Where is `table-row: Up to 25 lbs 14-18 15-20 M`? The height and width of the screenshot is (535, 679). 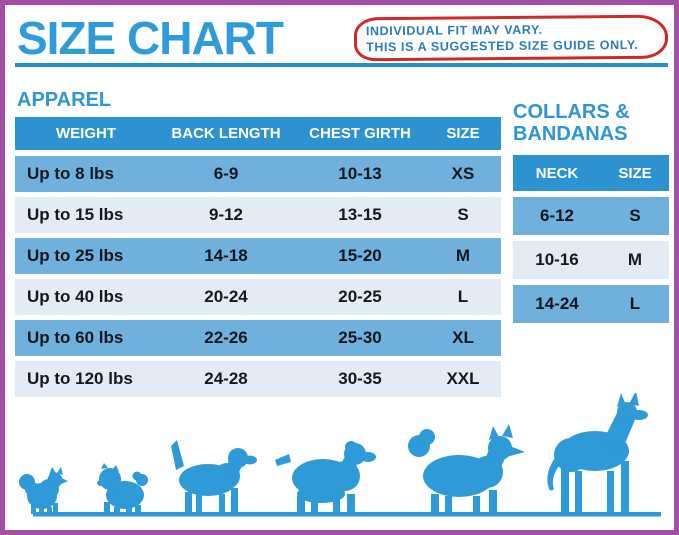 table-row: Up to 25 lbs 14-18 15-20 M is located at coordinates (258, 256).